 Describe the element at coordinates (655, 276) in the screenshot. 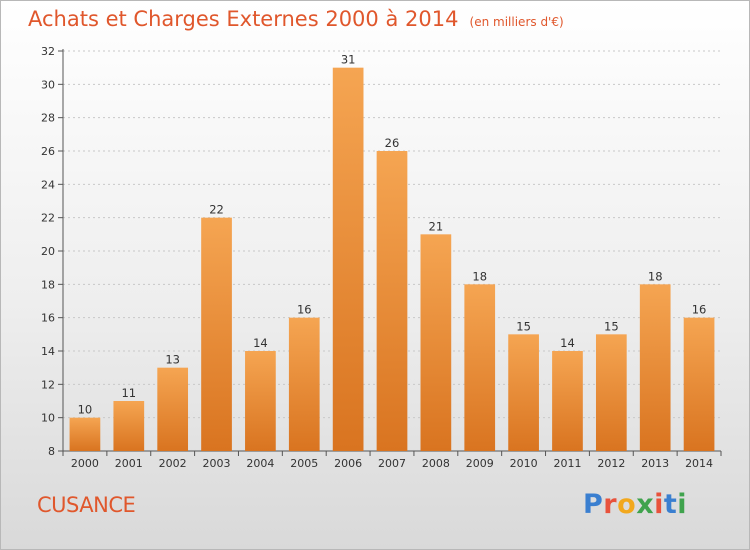

I see `data-label-2013: 18` at that location.